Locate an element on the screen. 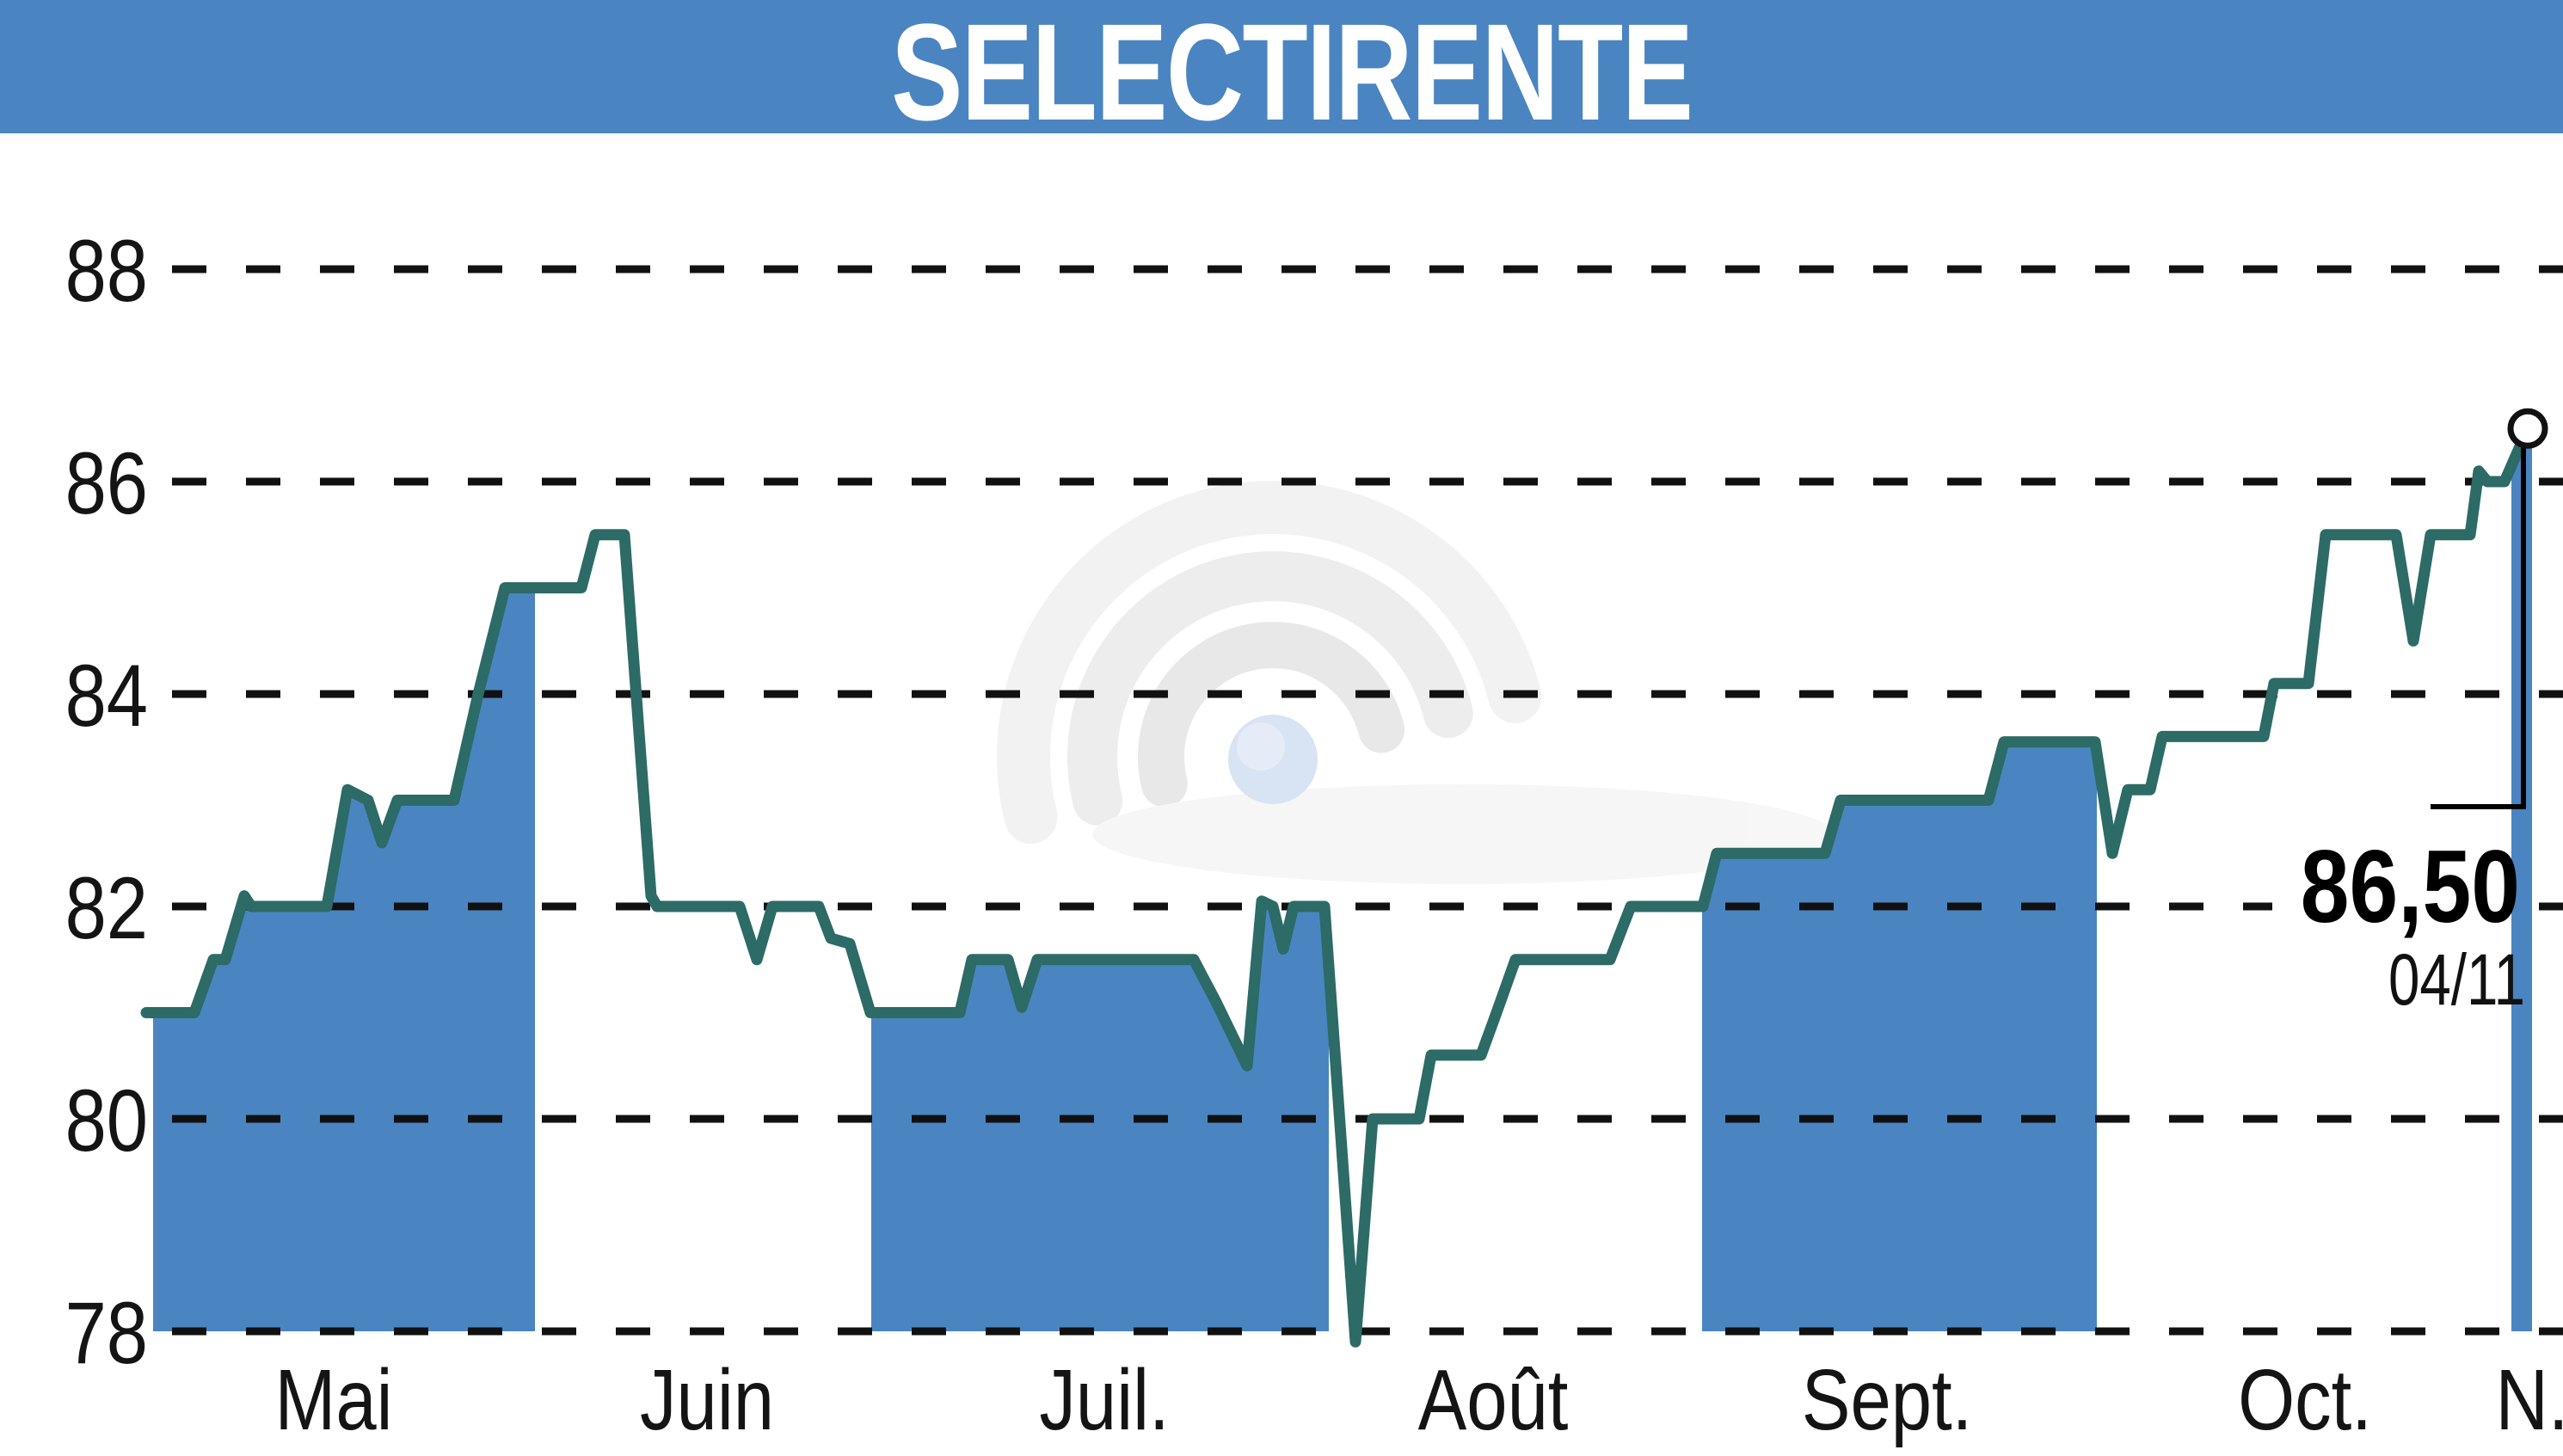  x-axis-labels: Mai Juin Juil. Août Sept. Oct. N. is located at coordinates (1419, 1399).